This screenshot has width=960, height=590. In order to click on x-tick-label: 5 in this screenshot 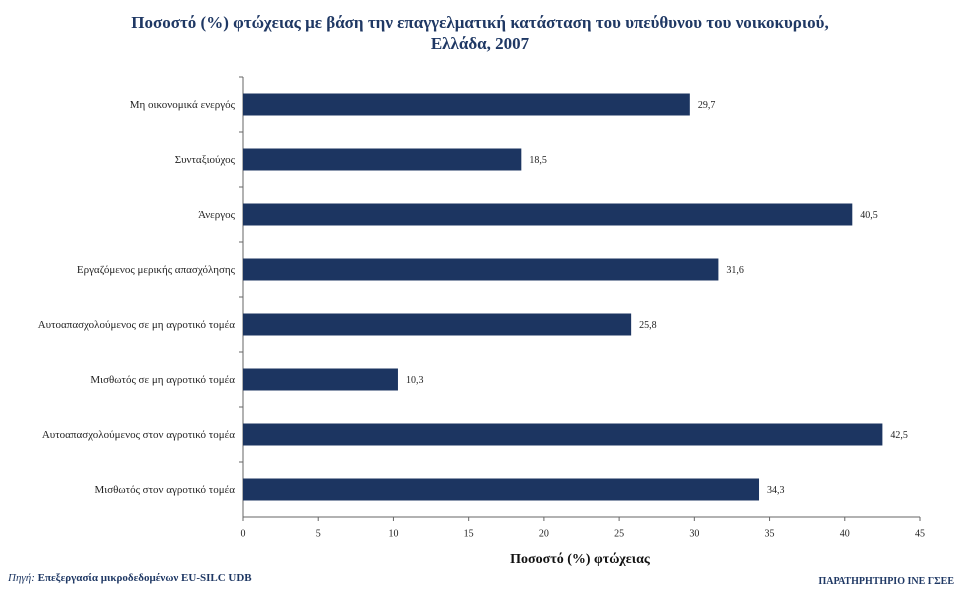, I will do `click(318, 533)`.